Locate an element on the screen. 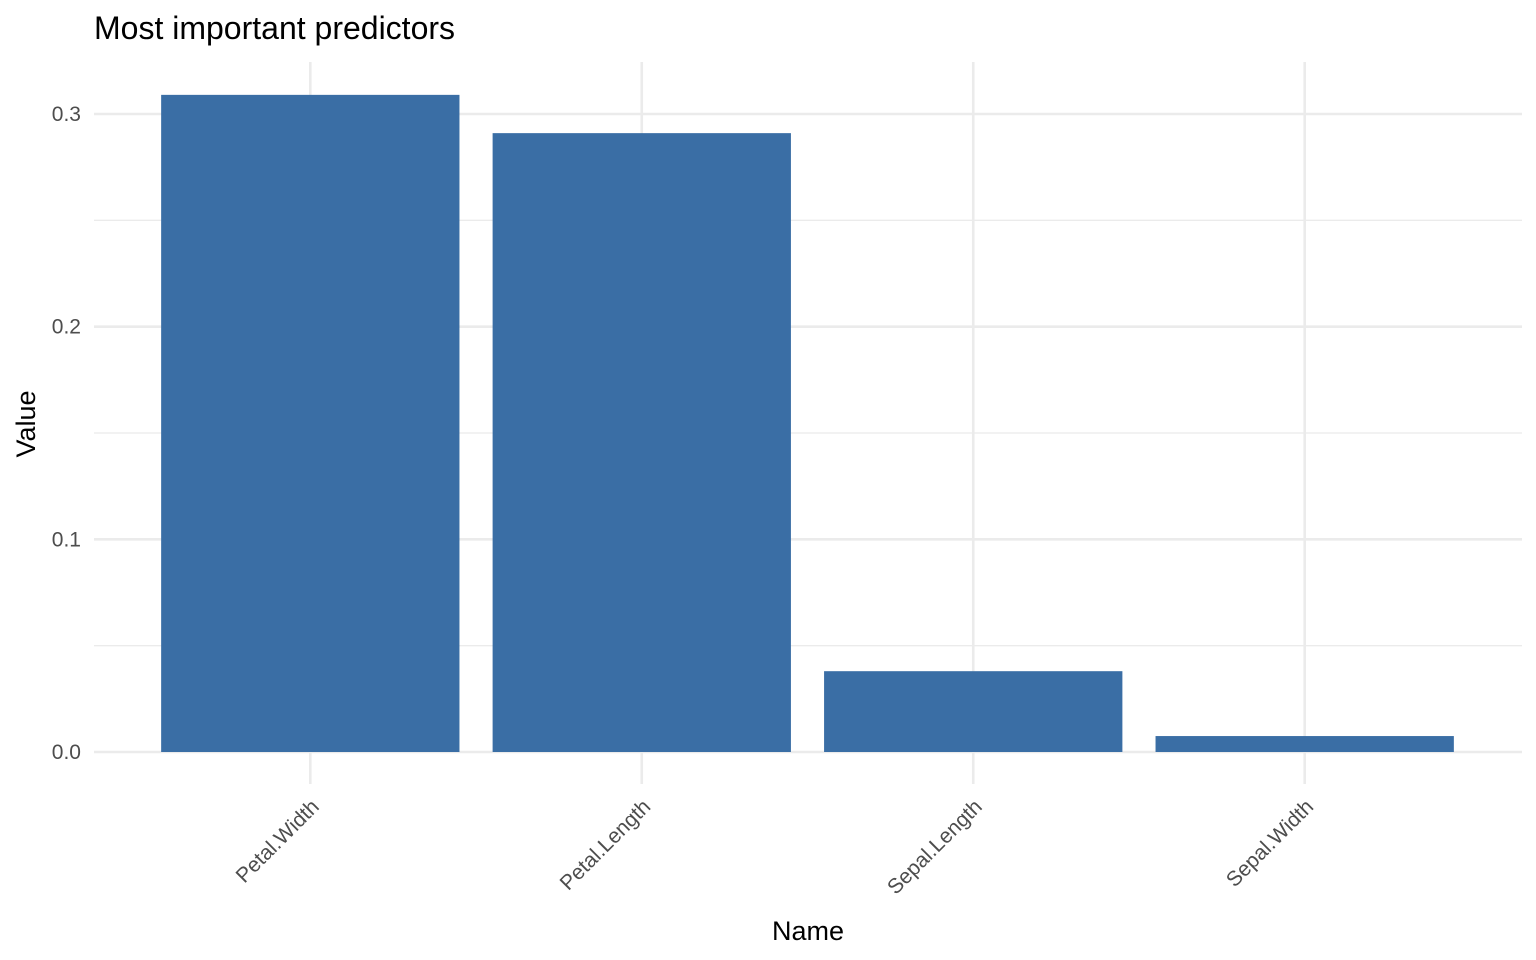 The image size is (1536, 960). x-tick-label: Petal.Length is located at coordinates (606, 845).